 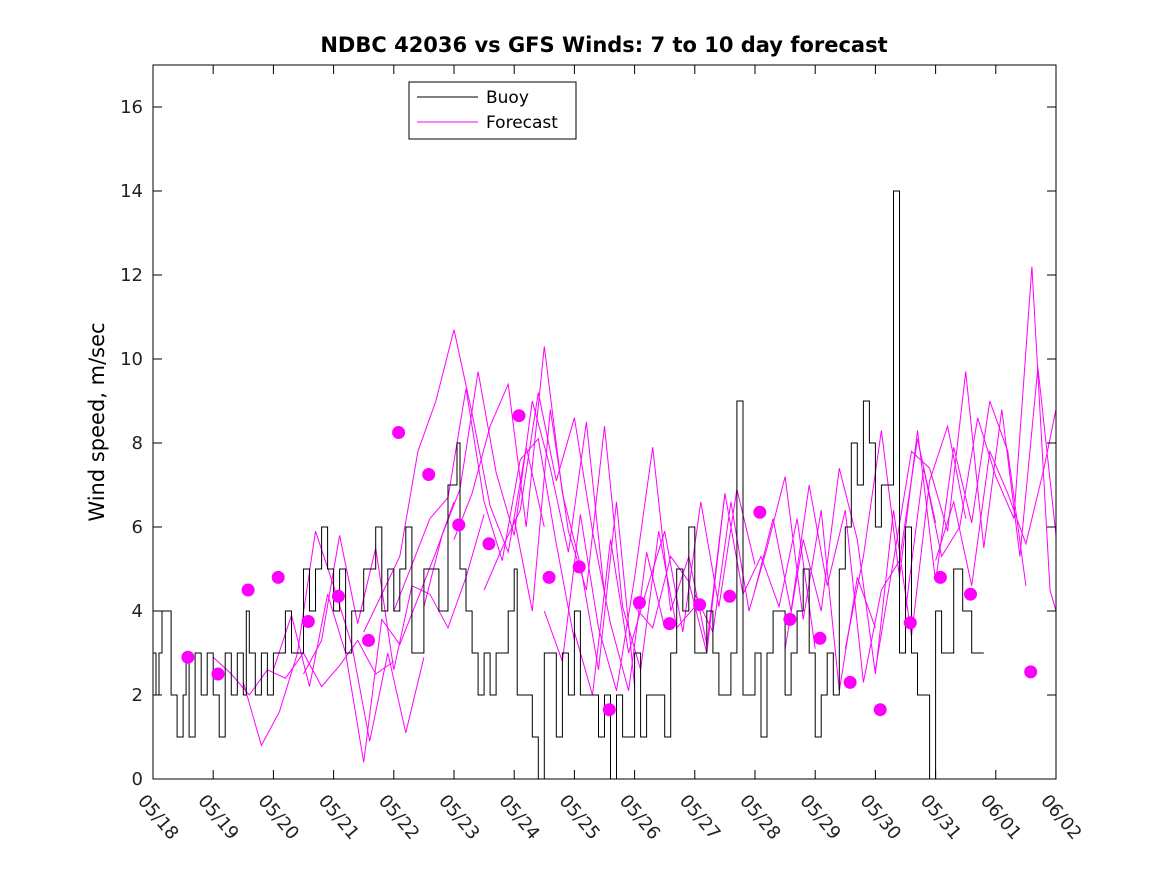 What do you see at coordinates (97, 421) in the screenshot?
I see `y-axis-label: Wind speed, m/sec` at bounding box center [97, 421].